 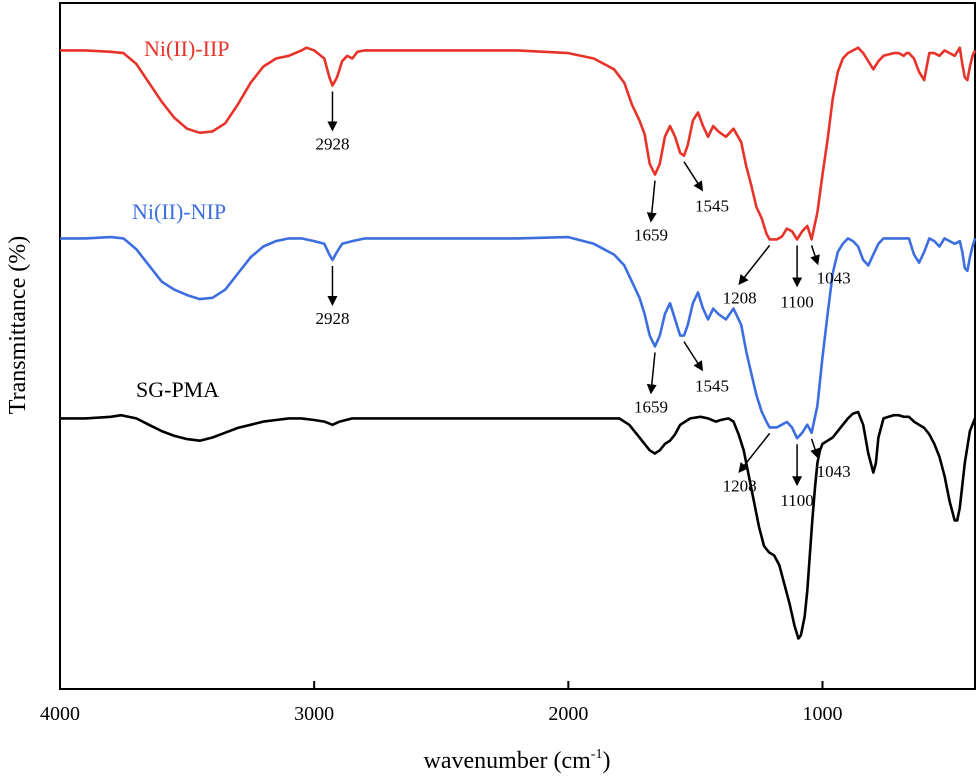 What do you see at coordinates (60, 714) in the screenshot?
I see `x-tick-label: 4000` at bounding box center [60, 714].